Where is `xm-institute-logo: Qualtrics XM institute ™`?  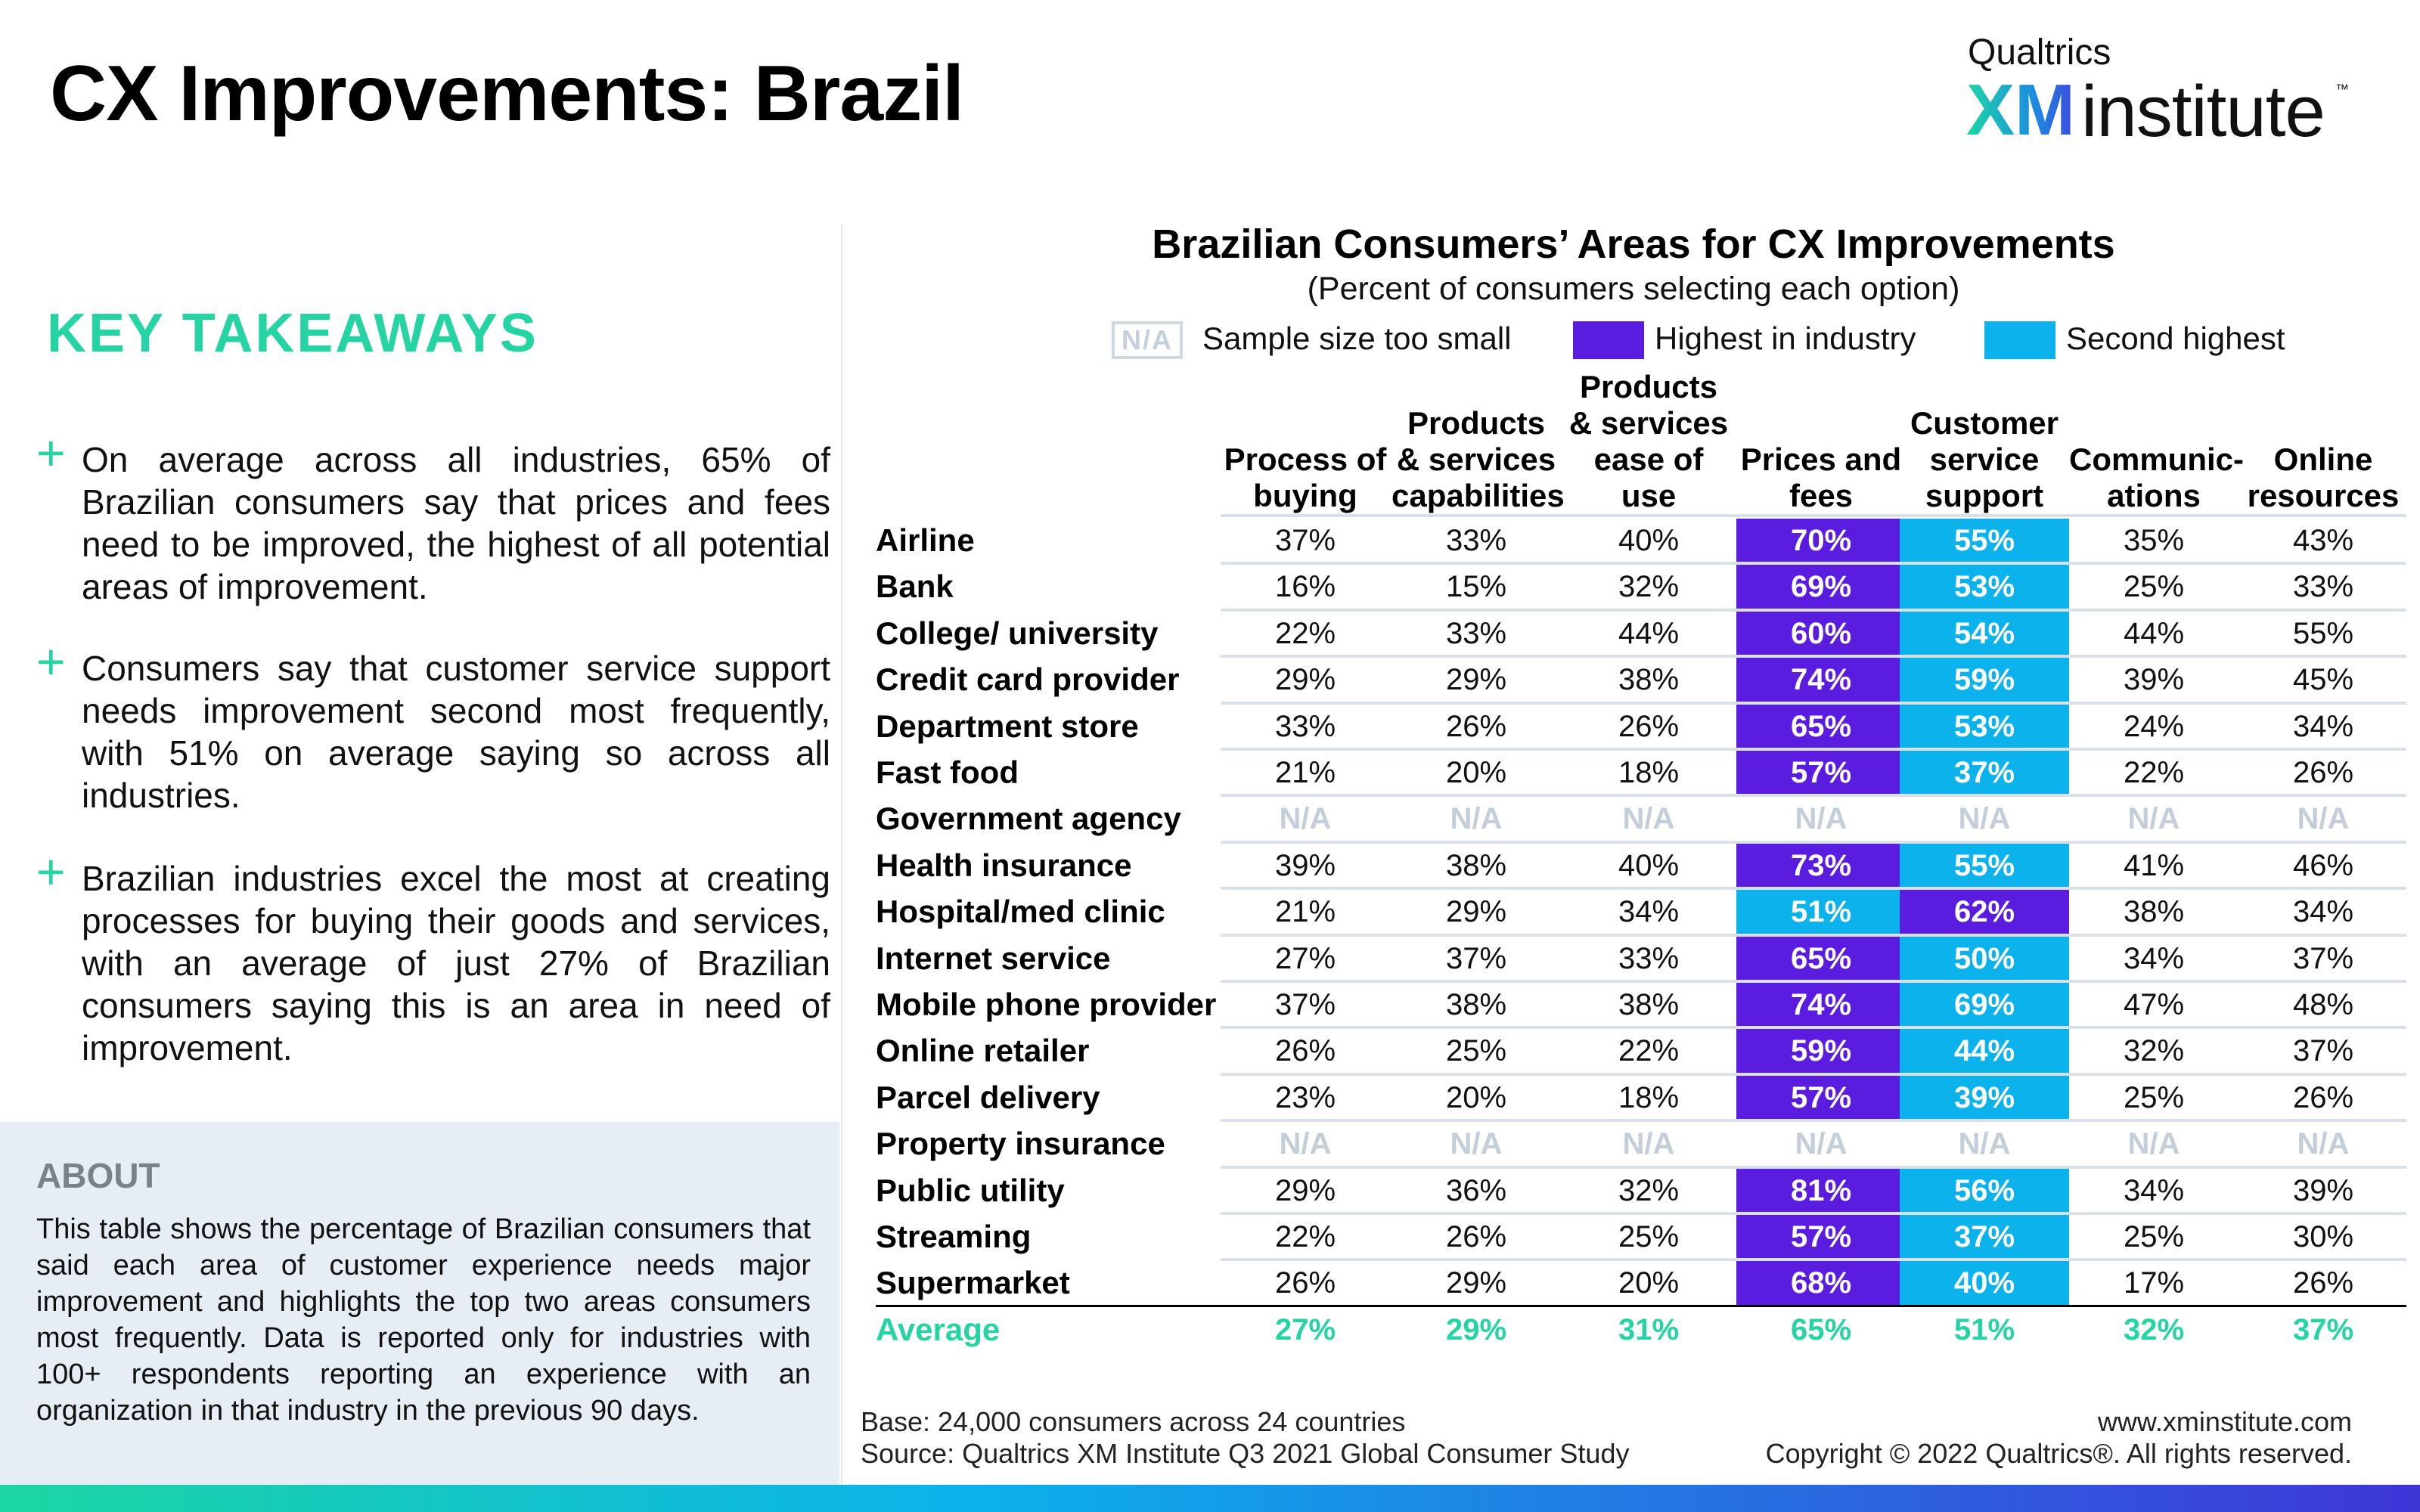
xm-institute-logo: Qualtrics XM institute ™ is located at coordinates (2163, 92).